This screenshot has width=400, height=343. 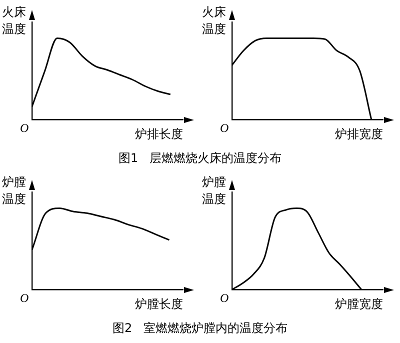 I want to click on caption: 图1 层燃燃烧火床的温度分布, so click(x=200, y=158).